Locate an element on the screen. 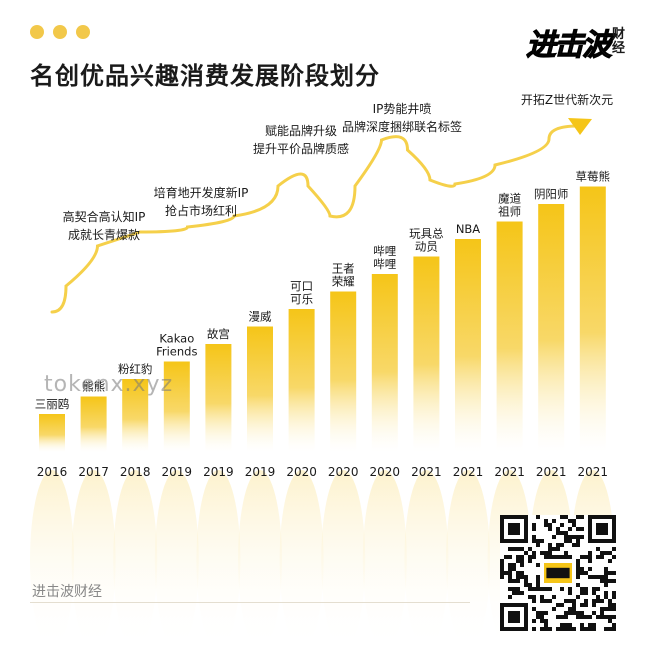  bar-label: 可口可乐 is located at coordinates (301, 292).